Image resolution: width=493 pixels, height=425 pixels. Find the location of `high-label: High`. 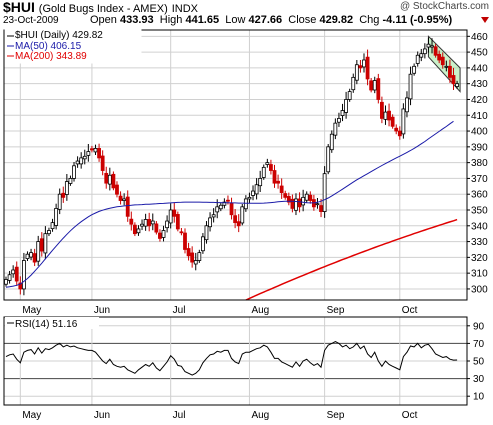

high-label: High is located at coordinates (171, 20).